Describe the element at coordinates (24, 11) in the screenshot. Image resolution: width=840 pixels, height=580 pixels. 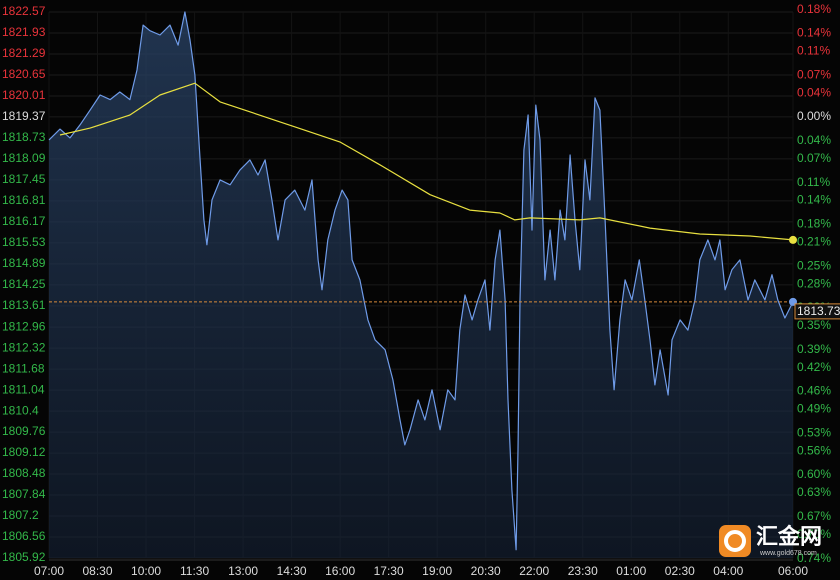
I see `y-tick-label: 1822.57` at that location.